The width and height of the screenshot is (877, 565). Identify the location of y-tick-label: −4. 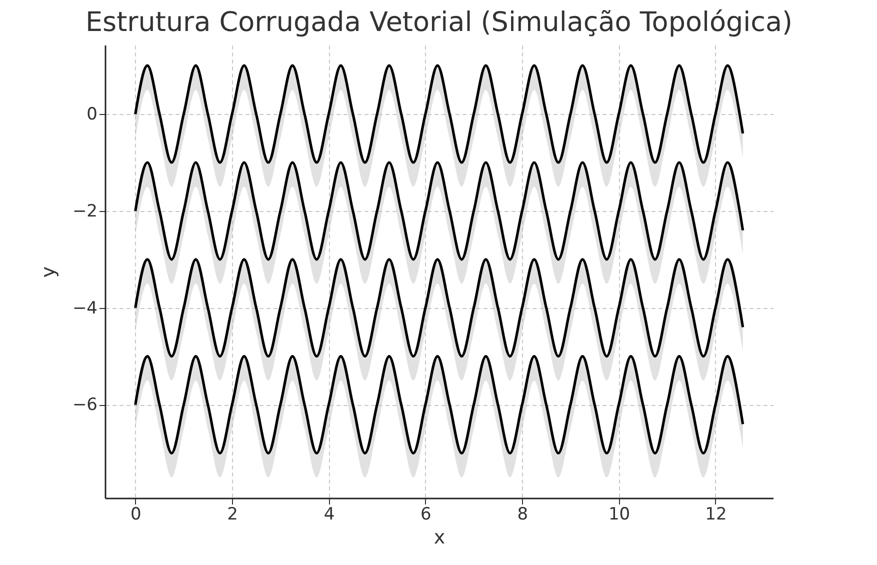
(85, 308).